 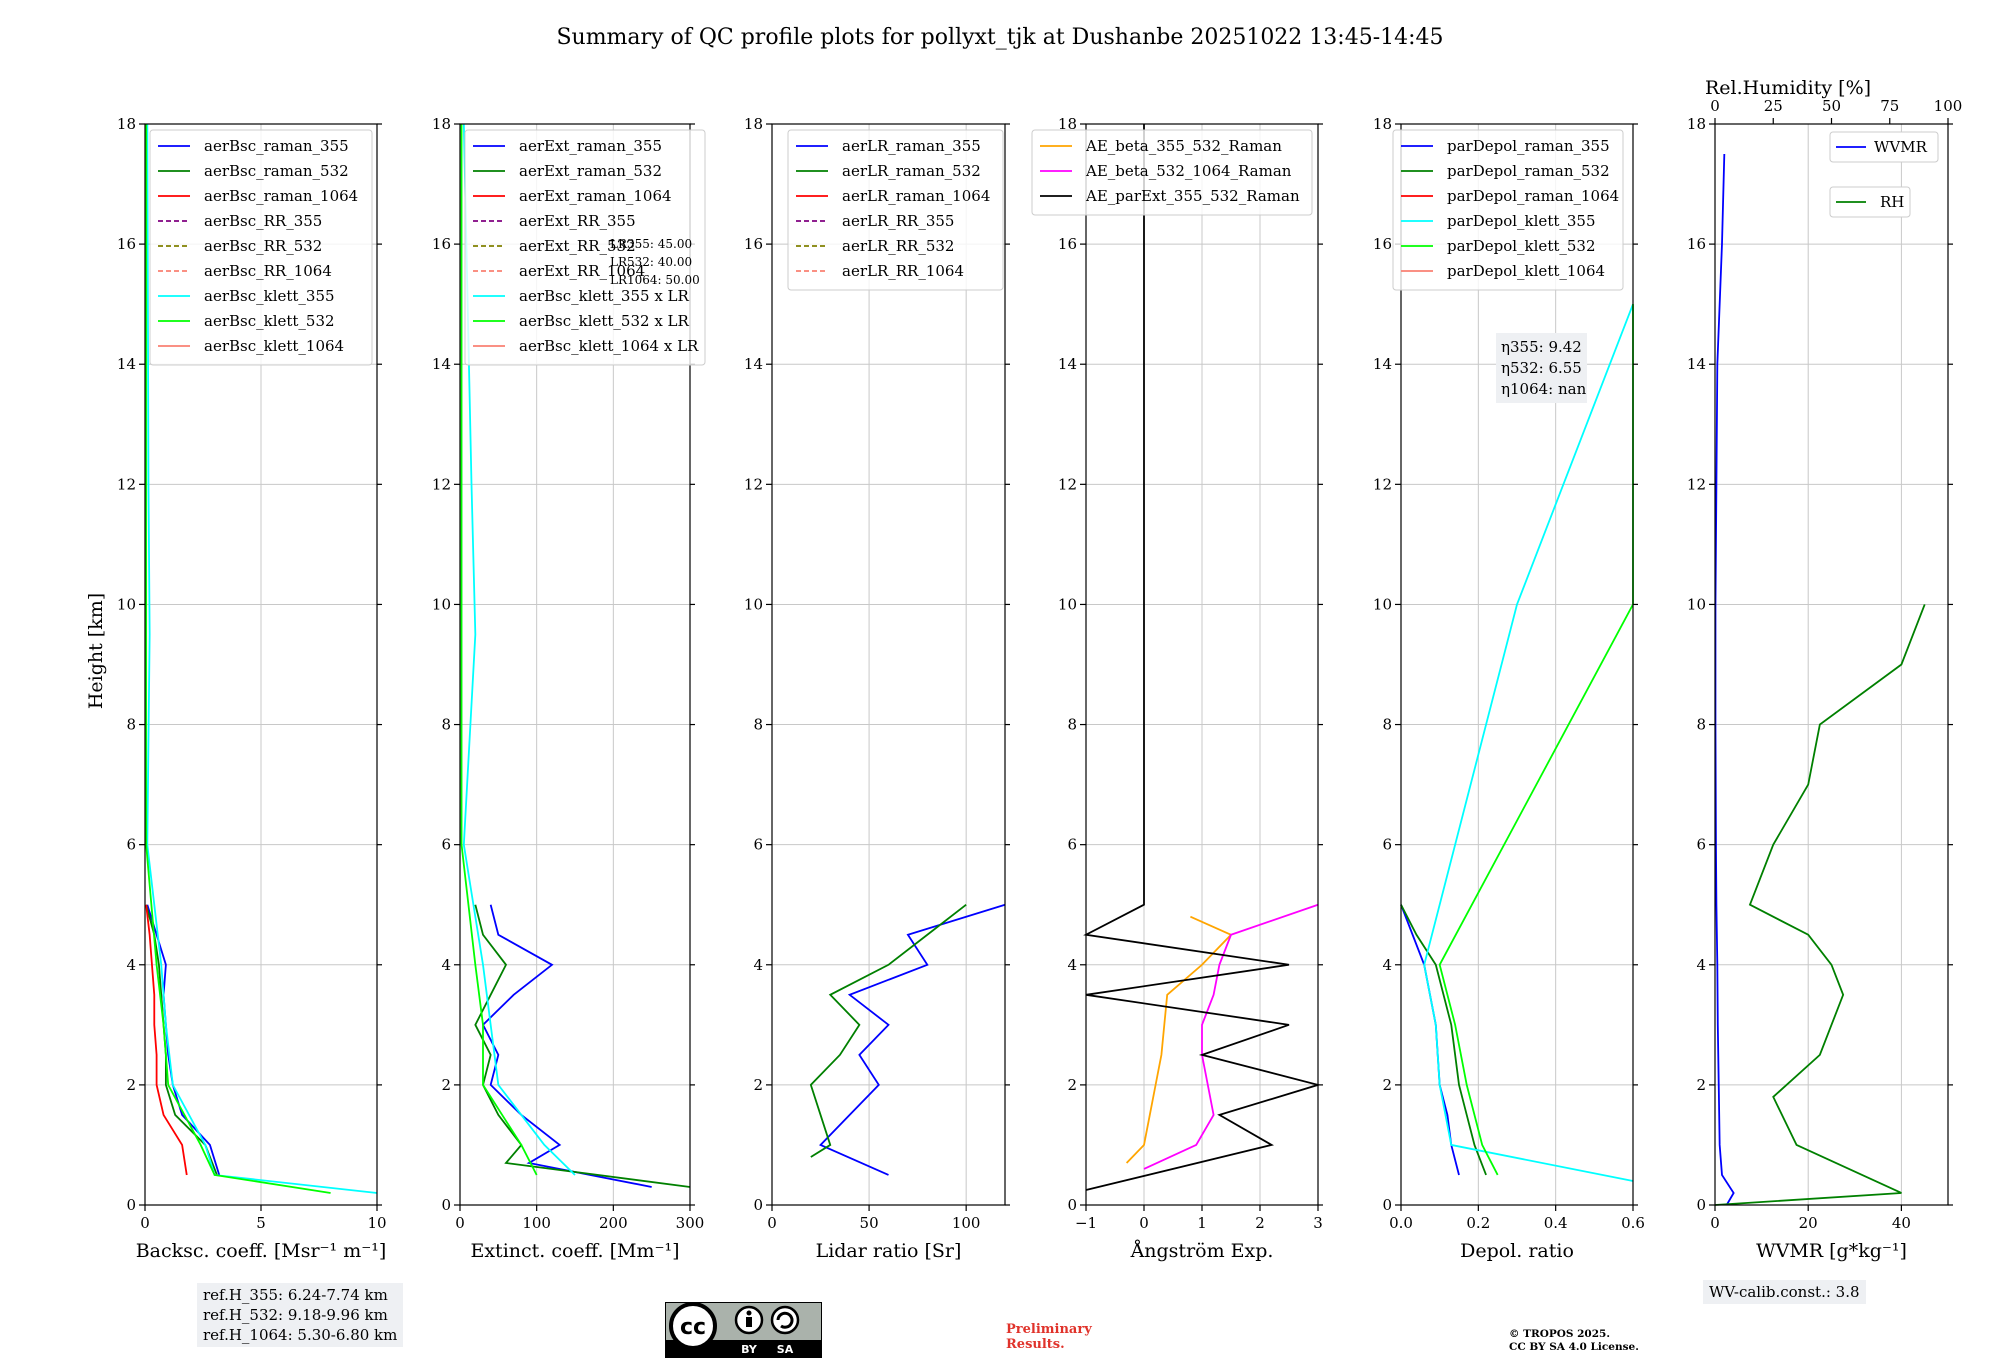 What do you see at coordinates (966, 1223) in the screenshot?
I see `x-tick-label: 100` at bounding box center [966, 1223].